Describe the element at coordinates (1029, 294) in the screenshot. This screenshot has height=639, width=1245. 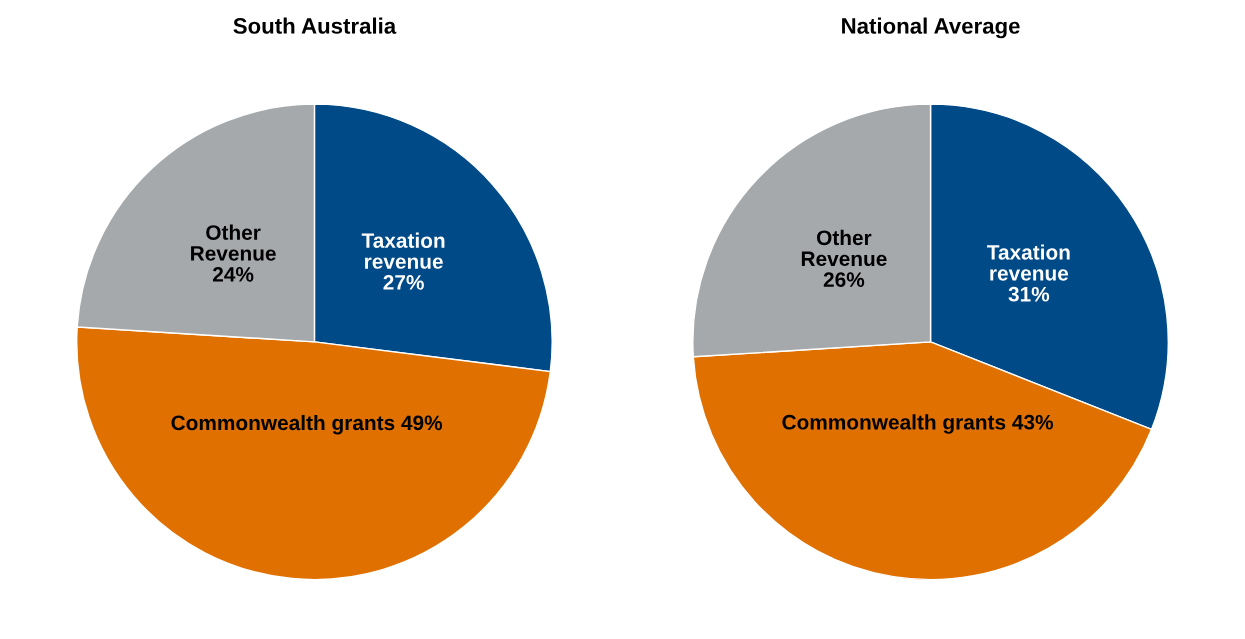
I see `data-label: 31%` at that location.